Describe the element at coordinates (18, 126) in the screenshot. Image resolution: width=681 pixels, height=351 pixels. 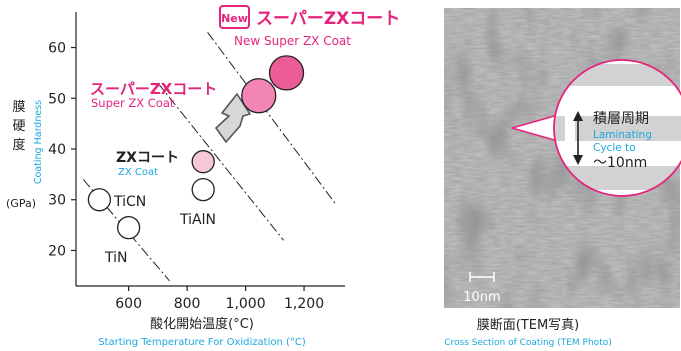
I see `y-label-jp-2: 硬` at that location.